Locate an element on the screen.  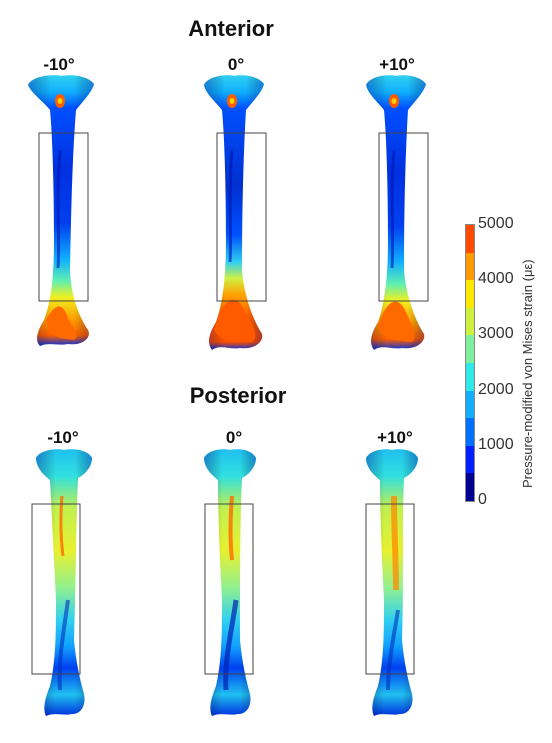
anterior-angle-label-1: -10° is located at coordinates (59, 64).